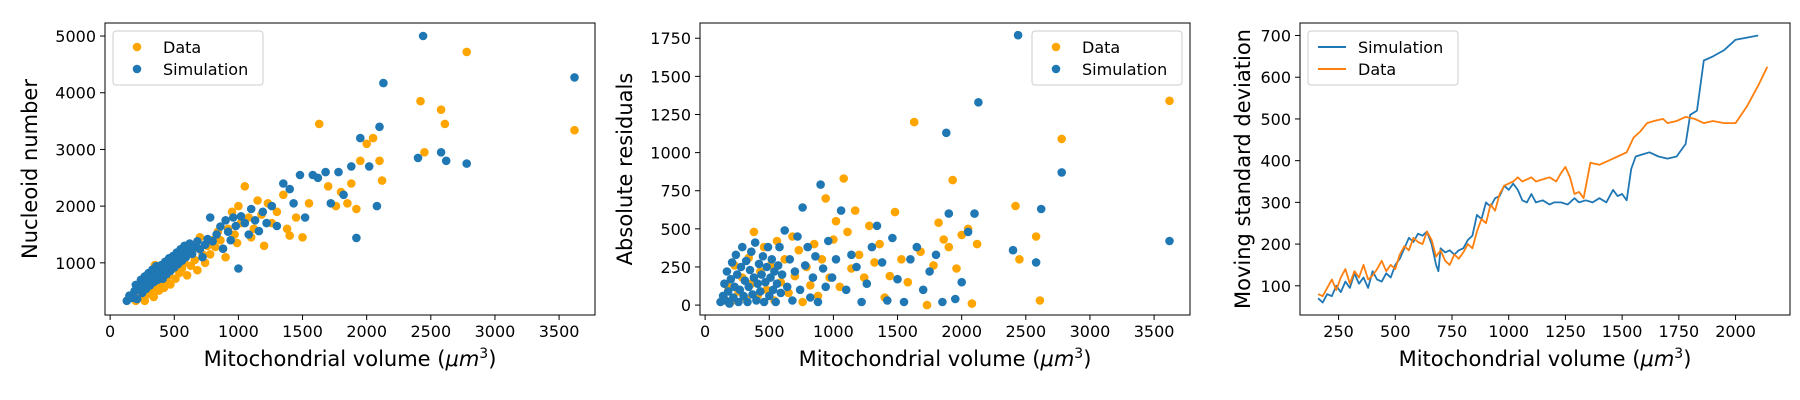 This screenshot has height=400, width=1800. What do you see at coordinates (1275, 77) in the screenshot?
I see `y-tick-label: 600` at bounding box center [1275, 77].